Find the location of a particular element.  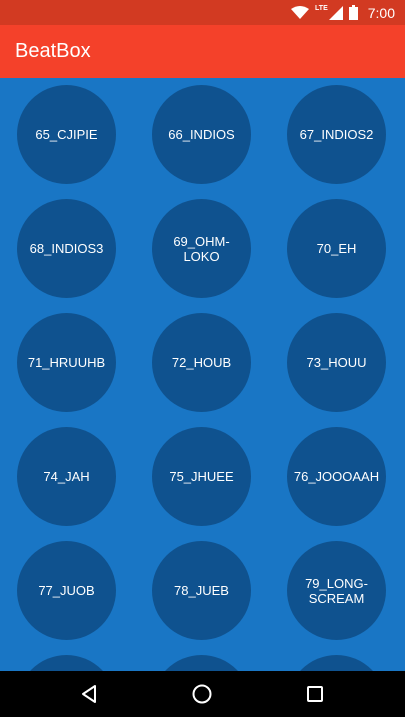

clock: 7:00 is located at coordinates (381, 12).